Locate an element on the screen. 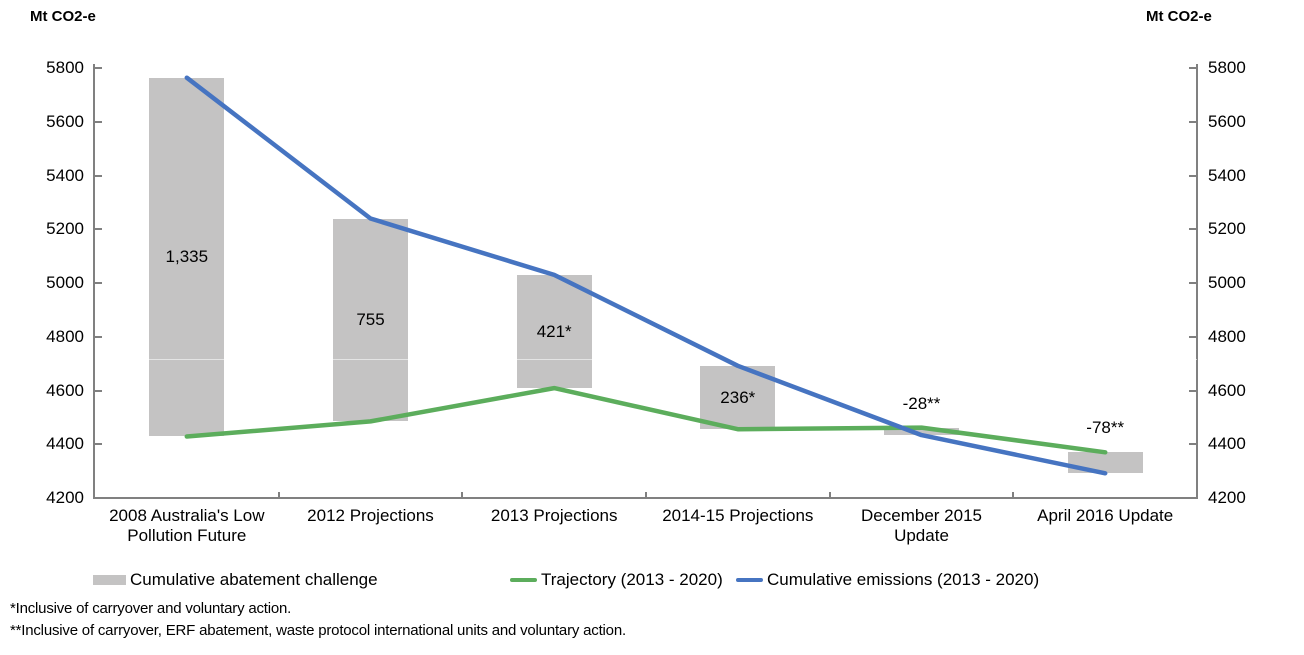 This screenshot has height=655, width=1304. x-axis-category-label: 2012 Projections is located at coordinates (370, 515).